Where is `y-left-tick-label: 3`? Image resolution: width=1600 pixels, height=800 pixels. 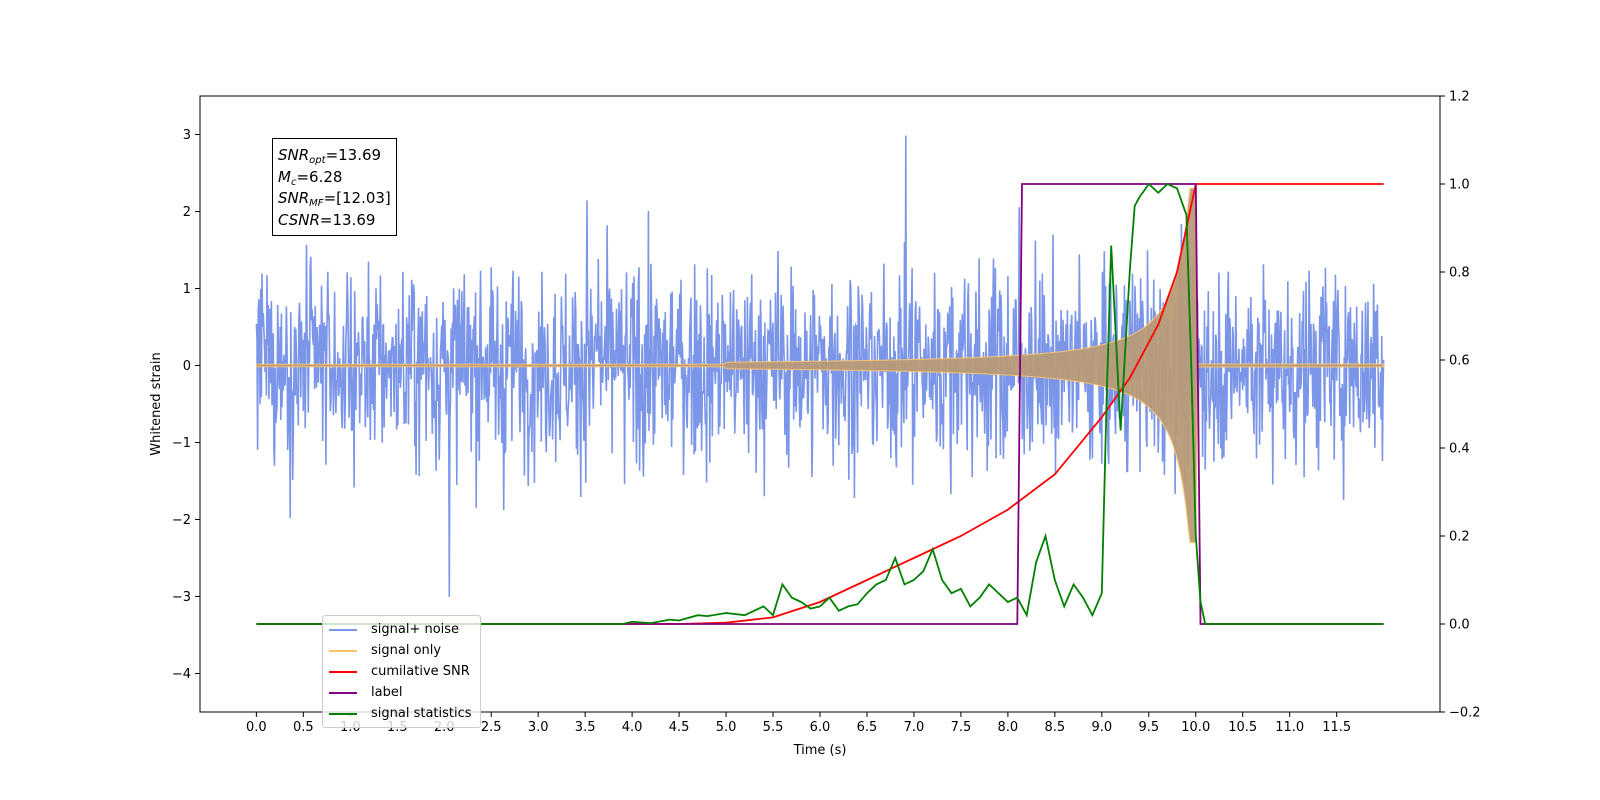
y-left-tick-label: 3 is located at coordinates (187, 135).